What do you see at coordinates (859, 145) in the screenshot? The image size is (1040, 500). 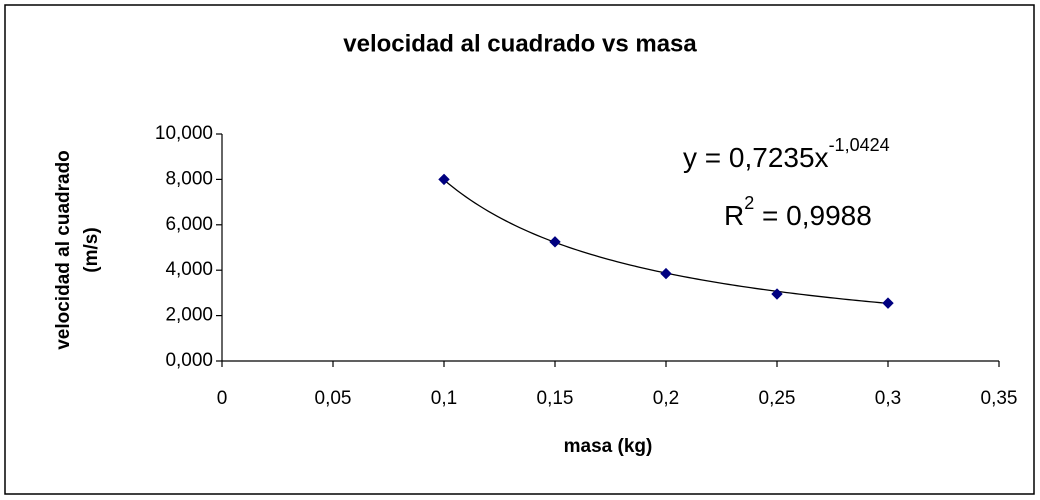 I see `equation-exponent: -1,0424` at bounding box center [859, 145].